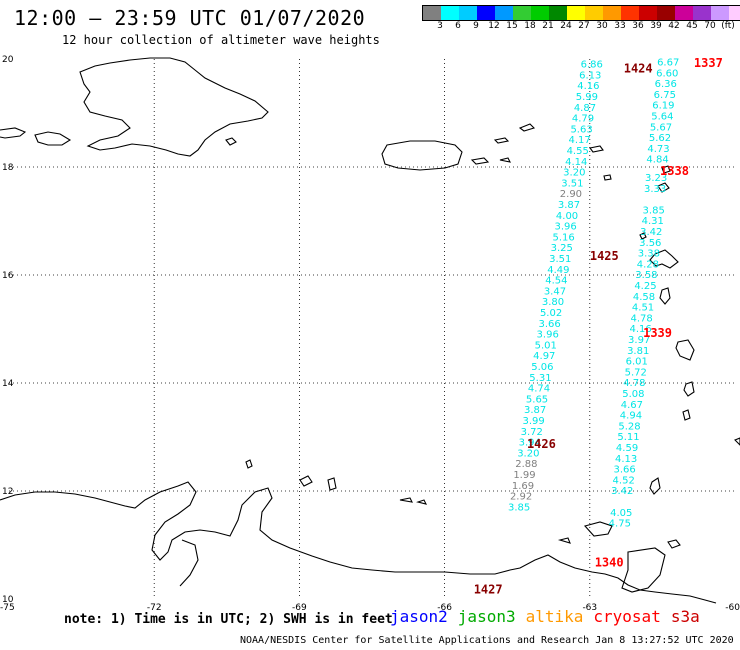 The width and height of the screenshot is (740, 650). What do you see at coordinates (607, 177) in the screenshot?
I see `coast-st-barts` at bounding box center [607, 177].